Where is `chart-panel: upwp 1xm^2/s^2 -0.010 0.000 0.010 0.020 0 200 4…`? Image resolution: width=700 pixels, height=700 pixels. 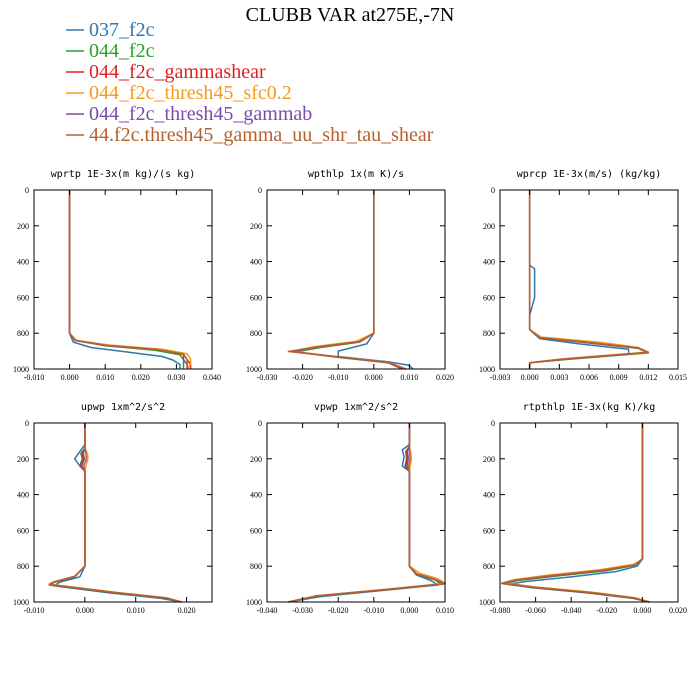
chart-panel: upwp 1xm^2/s^2 -0.010 0.000 0.010 0.020 0 200 4… is located at coordinates (113, 508).